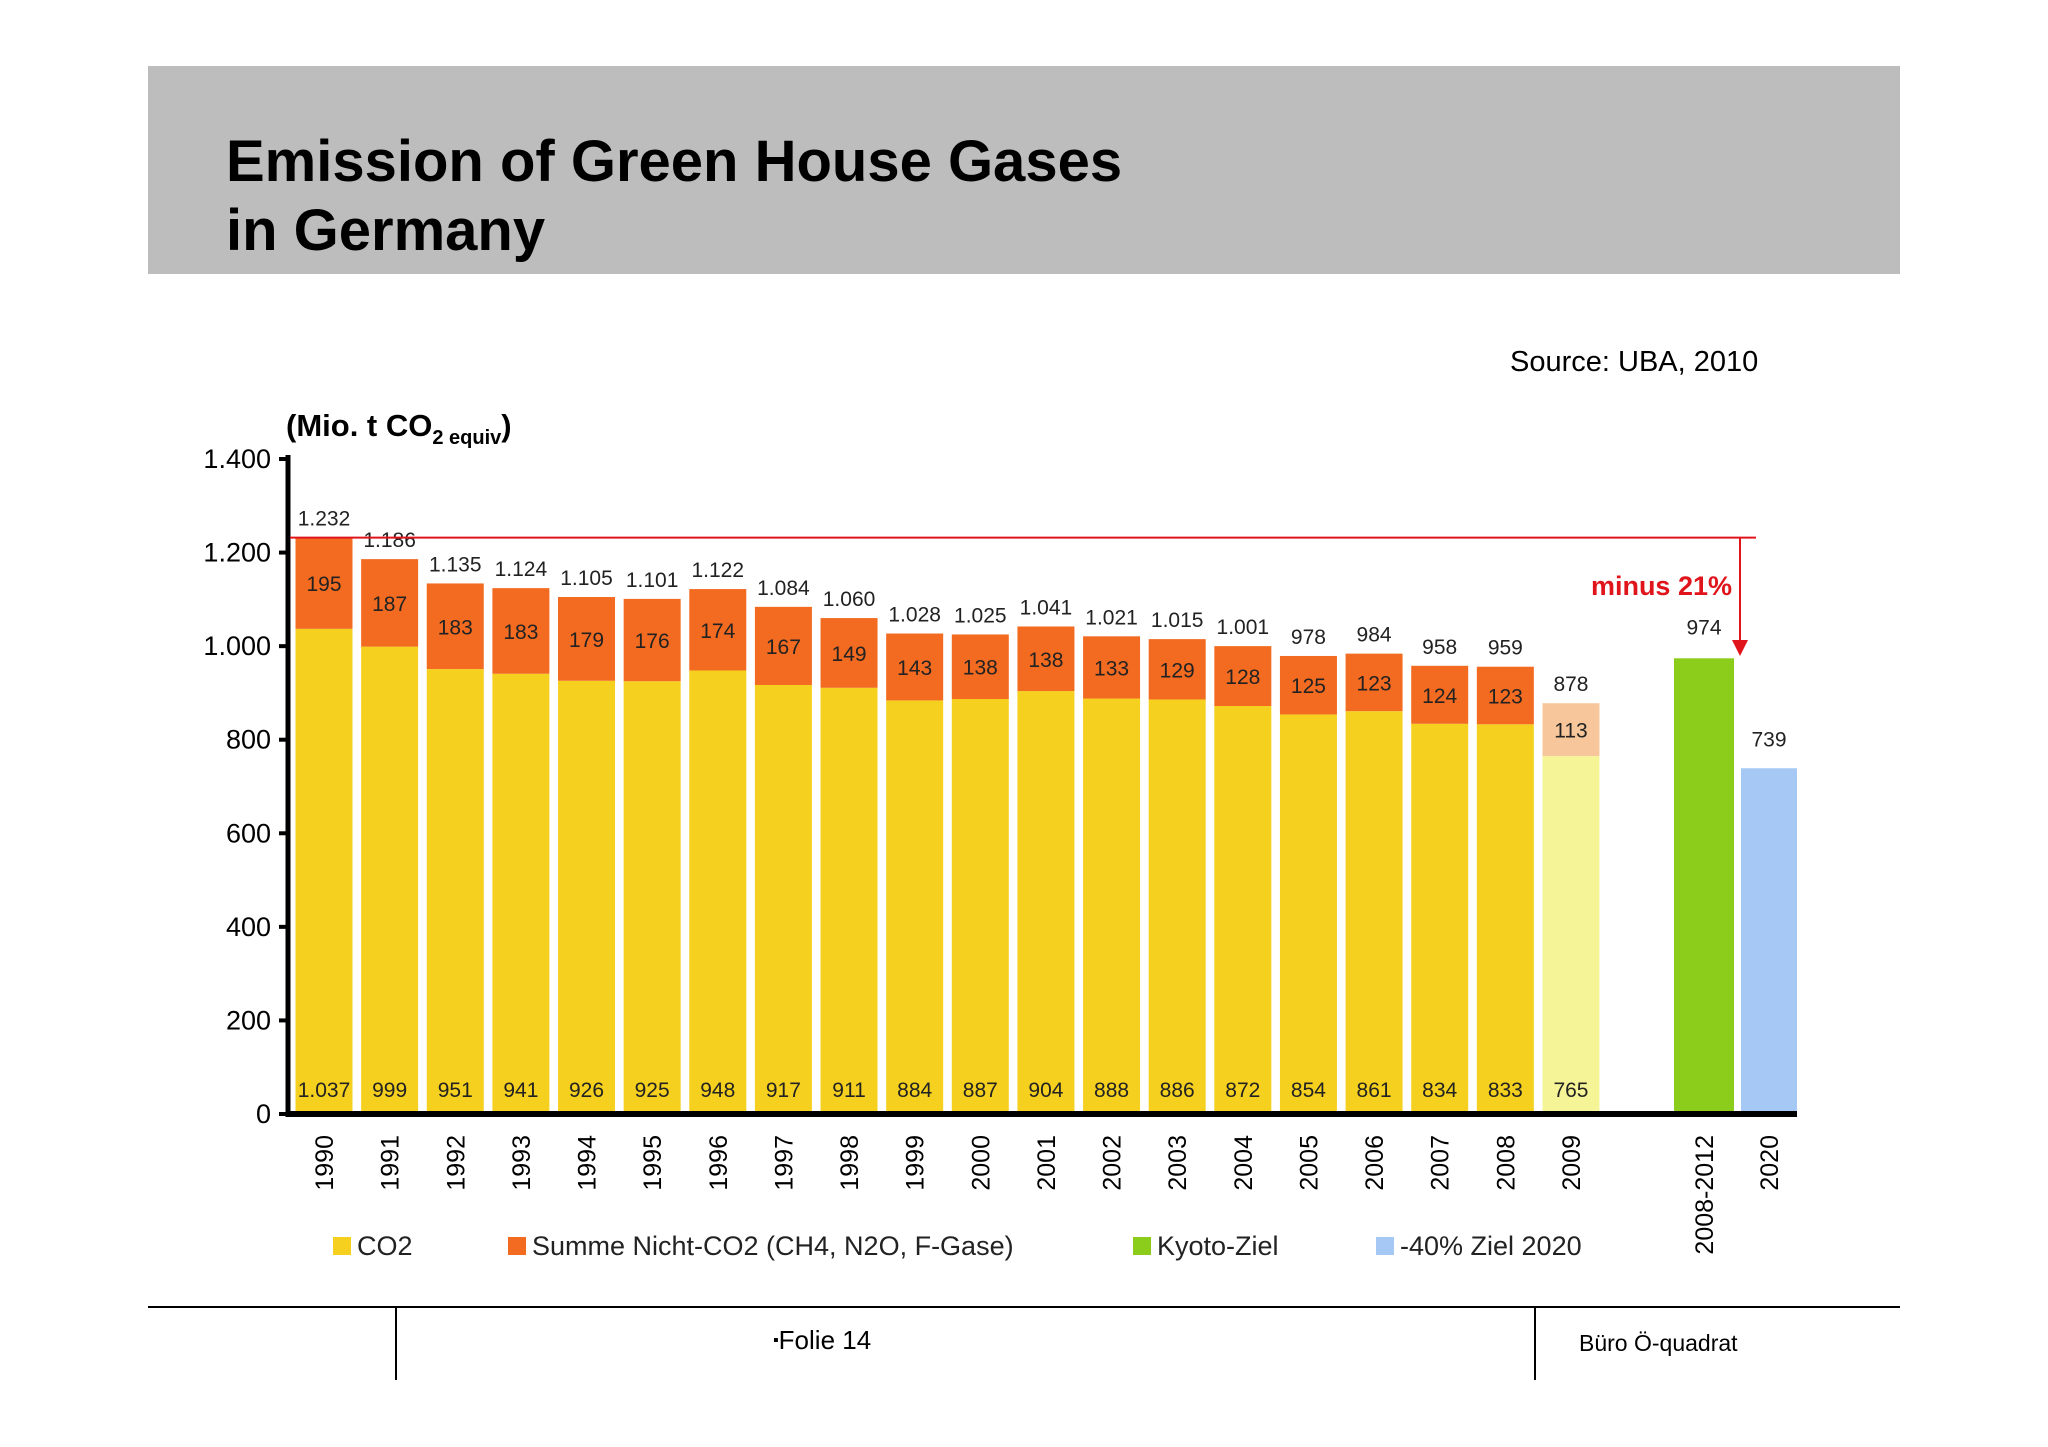 This screenshot has height=1447, width=2048. Describe the element at coordinates (1704, 886) in the screenshot. I see `bar-kyoto-2008-2012` at that location.